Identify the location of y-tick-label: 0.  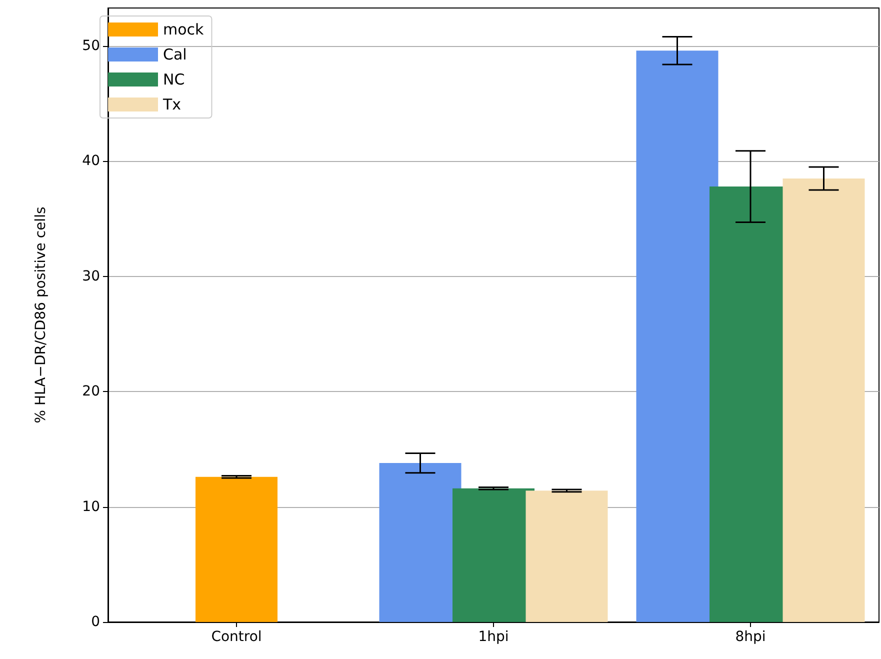
(95, 622).